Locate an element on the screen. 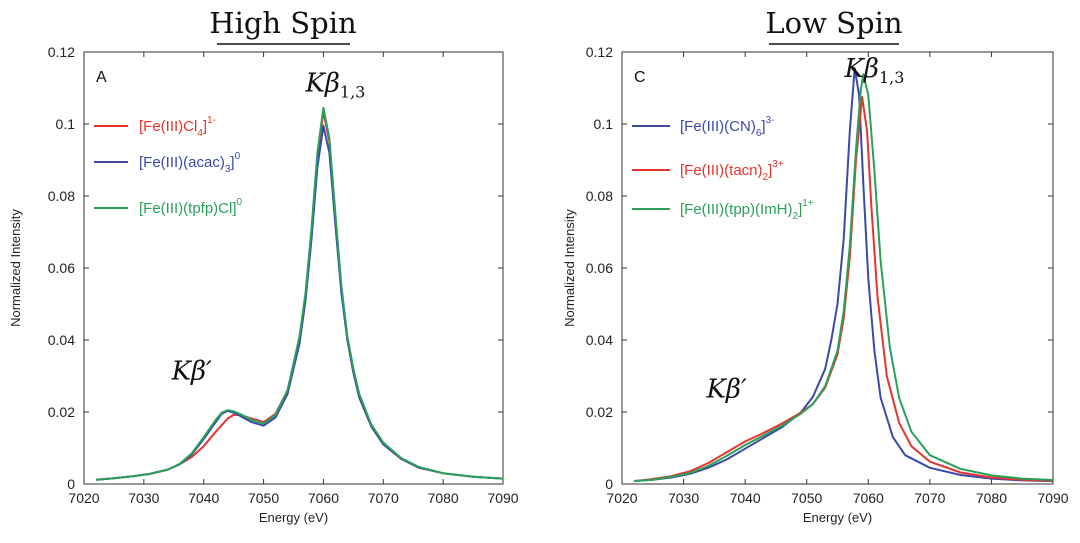  legend-entry: [Fe(III)(tpfp)Cl]0 is located at coordinates (191, 207).